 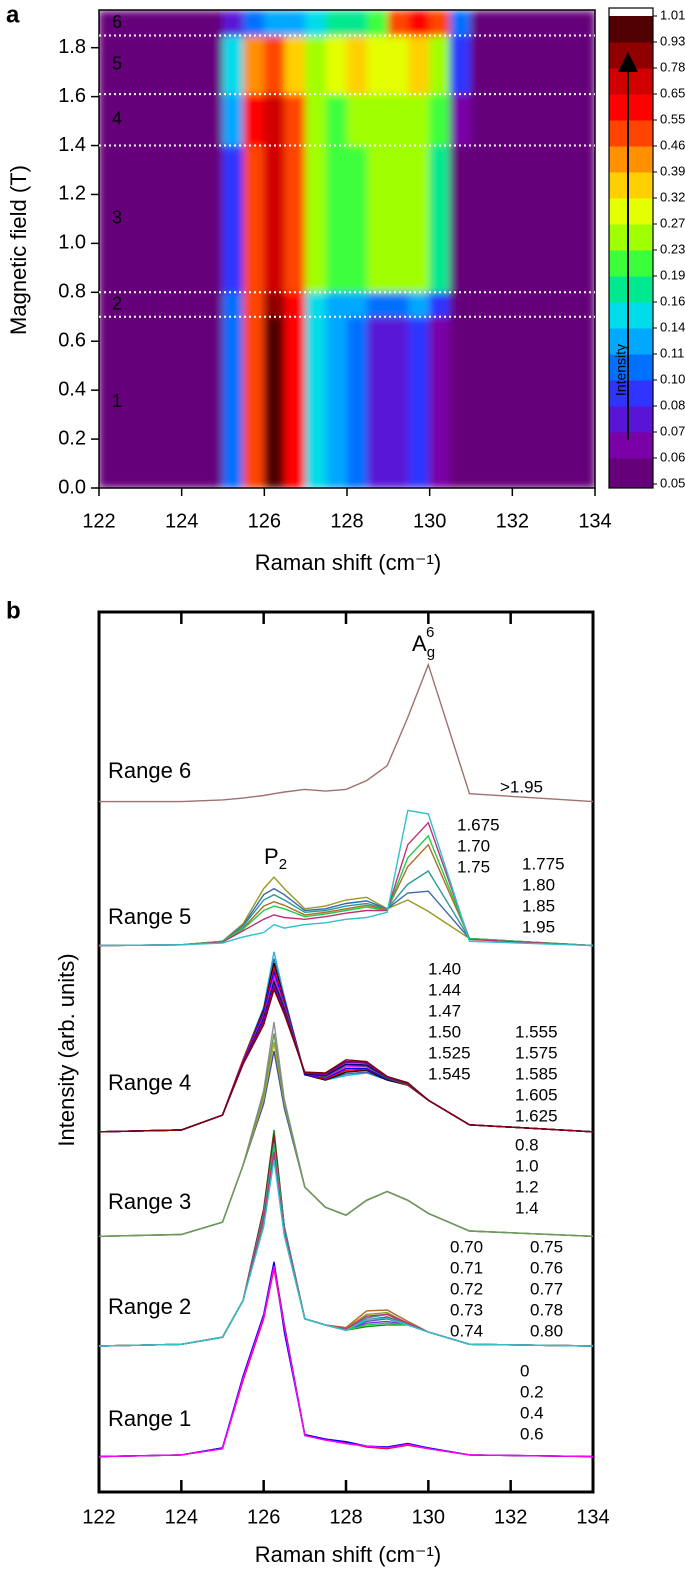 I want to click on colorbar-tick-label: 0.55, so click(x=672, y=118).